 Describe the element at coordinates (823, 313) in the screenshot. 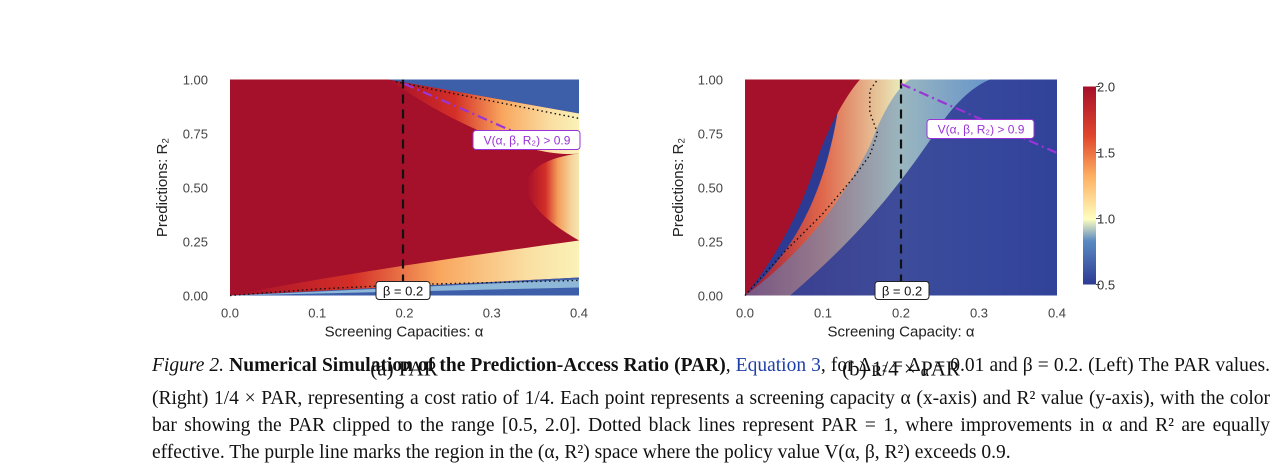

I see `panel-b-xtick: 0.1` at that location.